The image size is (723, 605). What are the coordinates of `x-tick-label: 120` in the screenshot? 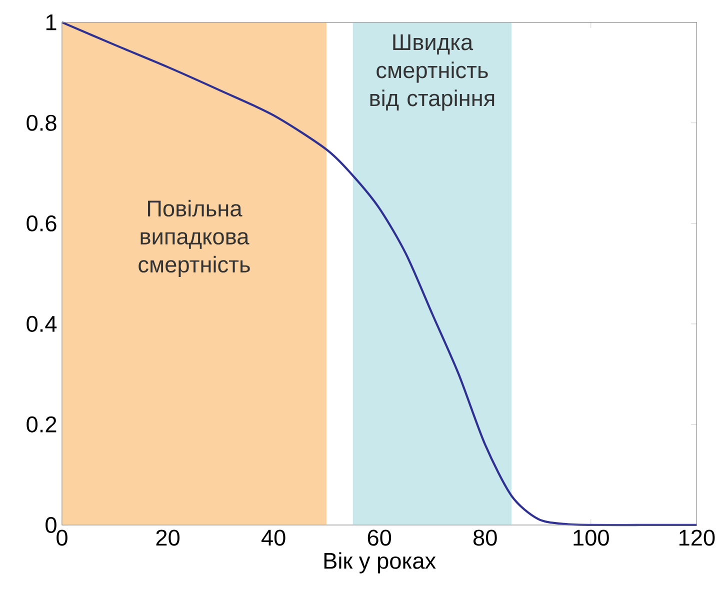 It's located at (697, 538).